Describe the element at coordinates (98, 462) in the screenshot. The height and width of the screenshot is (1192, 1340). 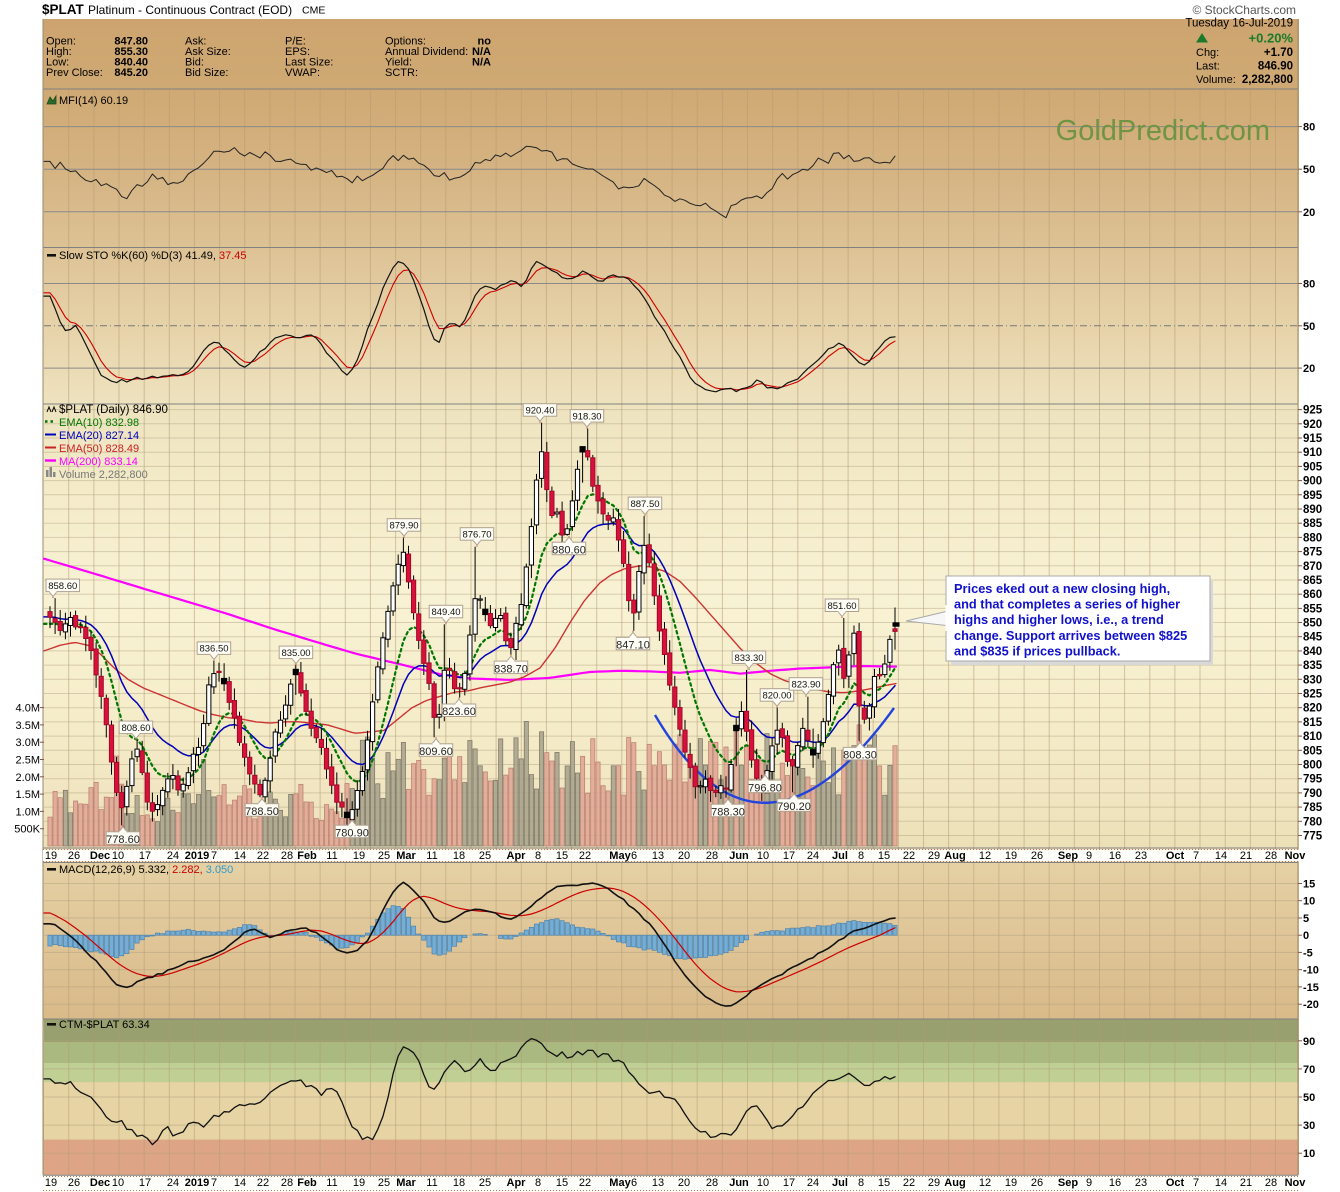
I see `svg-text: MA(200) 833.14` at that location.